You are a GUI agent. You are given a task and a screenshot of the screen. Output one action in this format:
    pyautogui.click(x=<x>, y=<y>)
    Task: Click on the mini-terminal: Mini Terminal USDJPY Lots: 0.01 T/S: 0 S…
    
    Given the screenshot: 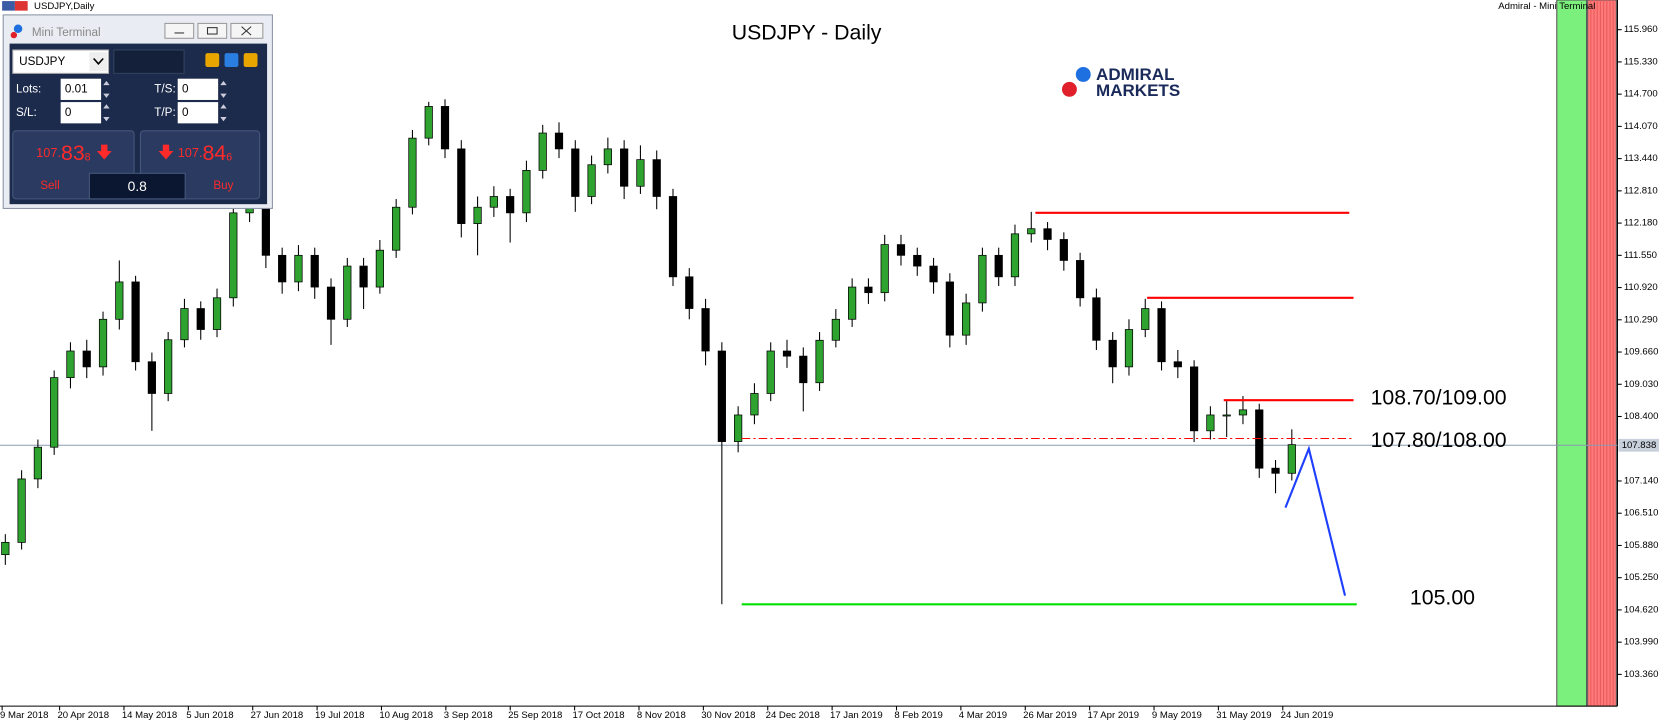 What is the action you would take?
    pyautogui.click(x=137, y=111)
    